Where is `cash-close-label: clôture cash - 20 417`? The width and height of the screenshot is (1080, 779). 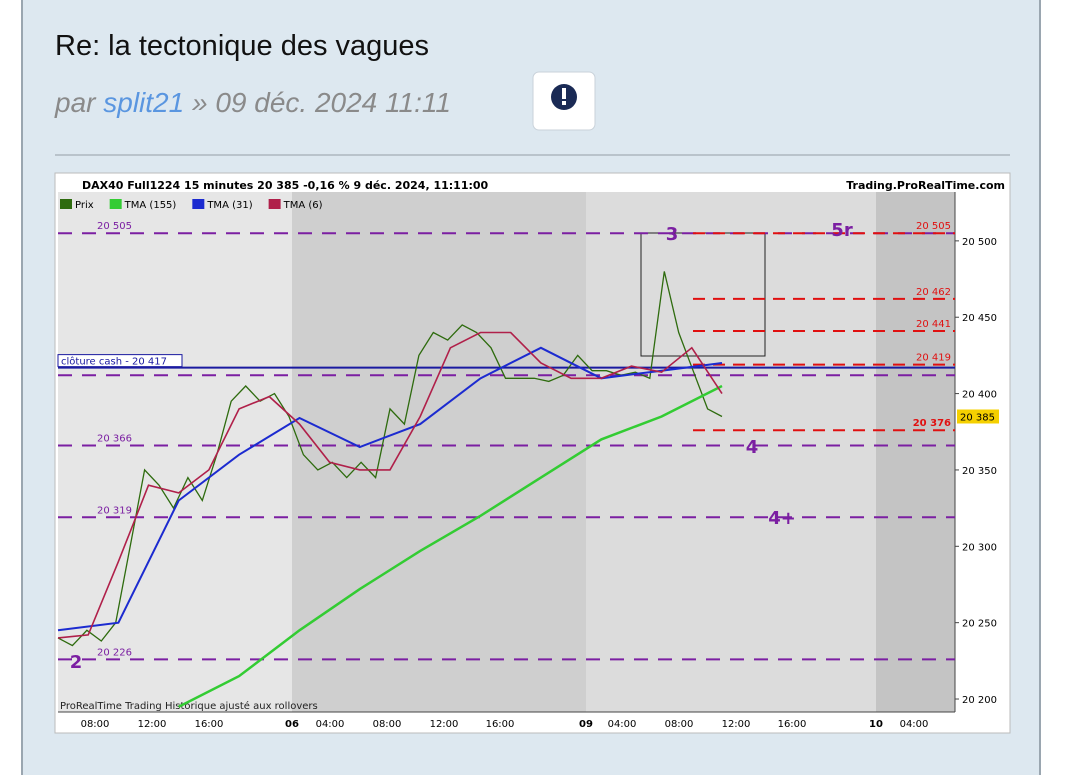
cash-close-label: clôture cash - 20 417 is located at coordinates (114, 362).